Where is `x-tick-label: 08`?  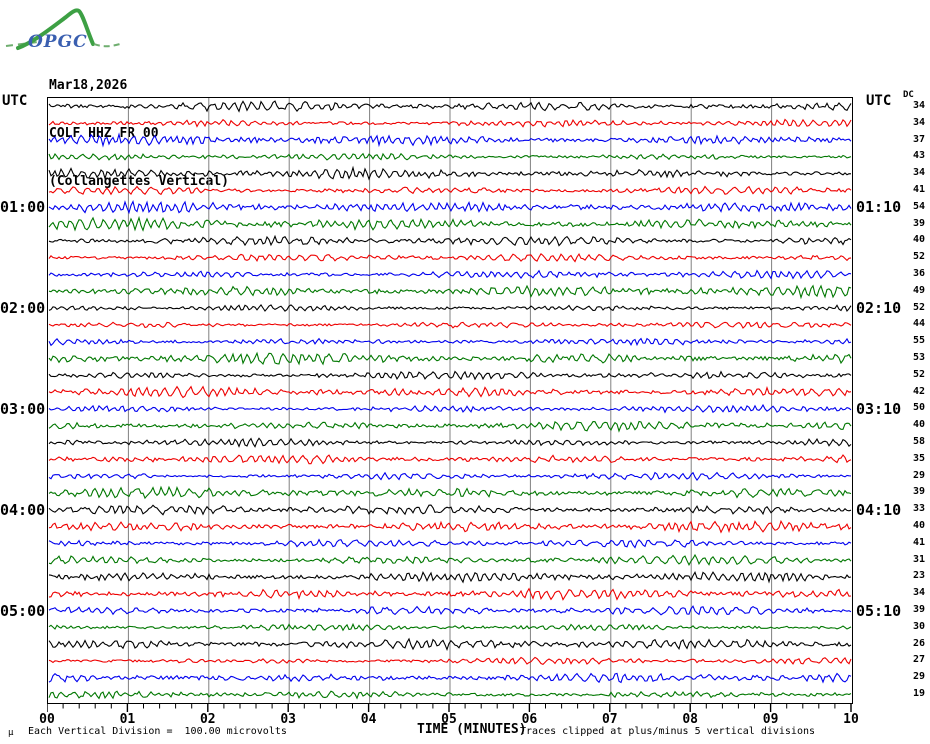
x-tick-label: 08 is located at coordinates (690, 719).